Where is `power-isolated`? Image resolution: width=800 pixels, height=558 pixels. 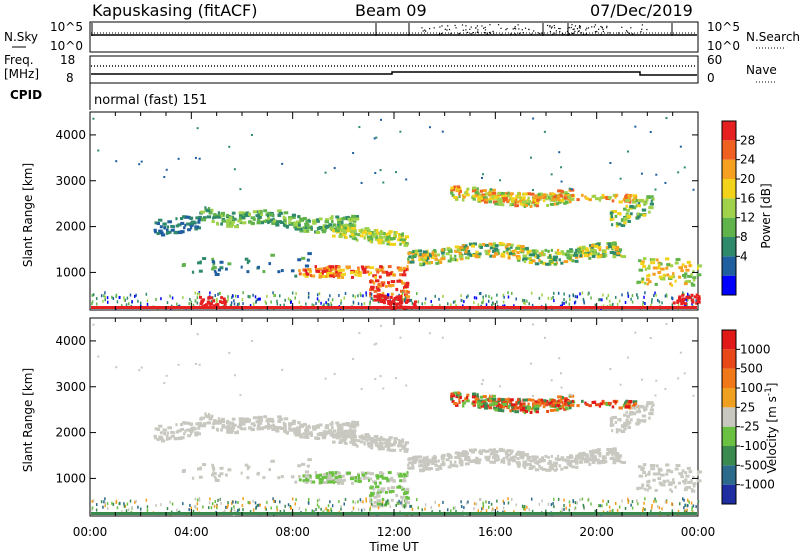 power-isolated is located at coordinates (500, 180).